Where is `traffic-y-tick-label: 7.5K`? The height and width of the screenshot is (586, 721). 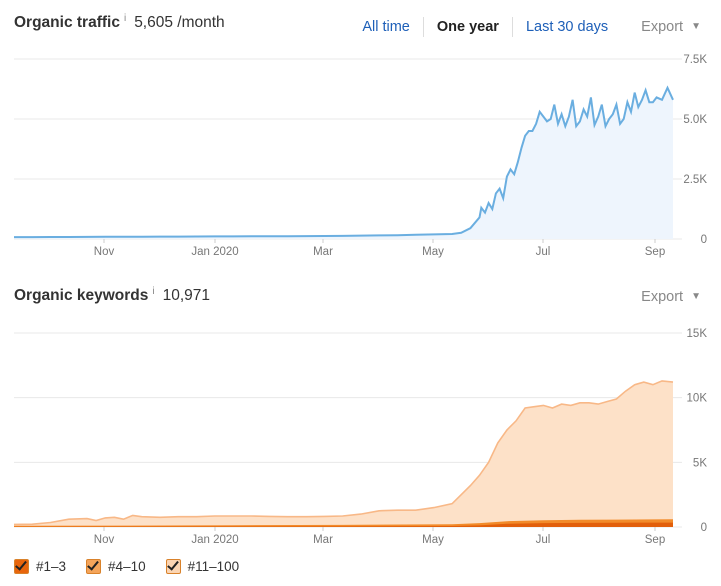
traffic-y-tick-label: 7.5K is located at coordinates (695, 60).